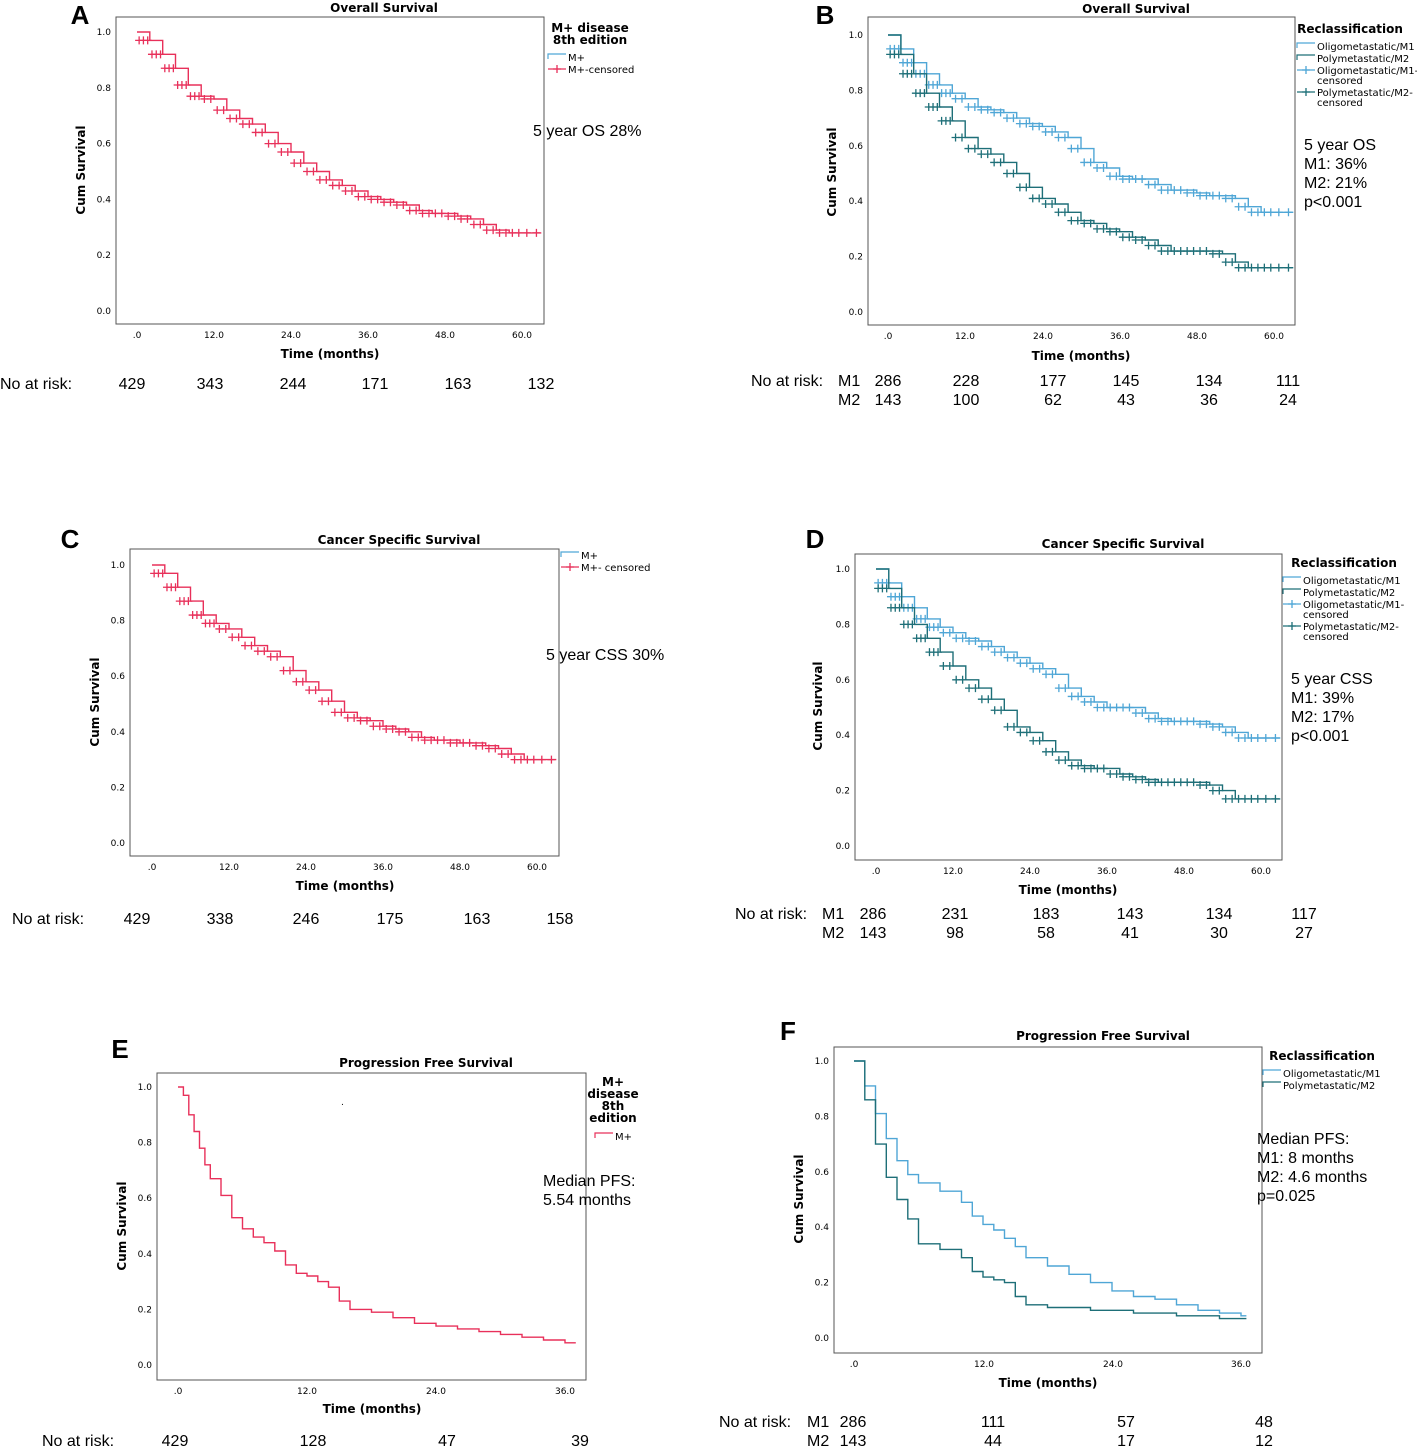 Image resolution: width=1417 pixels, height=1446 pixels. Describe the element at coordinates (1333, 202) in the screenshot. I see `annotation: p<0.001` at that location.